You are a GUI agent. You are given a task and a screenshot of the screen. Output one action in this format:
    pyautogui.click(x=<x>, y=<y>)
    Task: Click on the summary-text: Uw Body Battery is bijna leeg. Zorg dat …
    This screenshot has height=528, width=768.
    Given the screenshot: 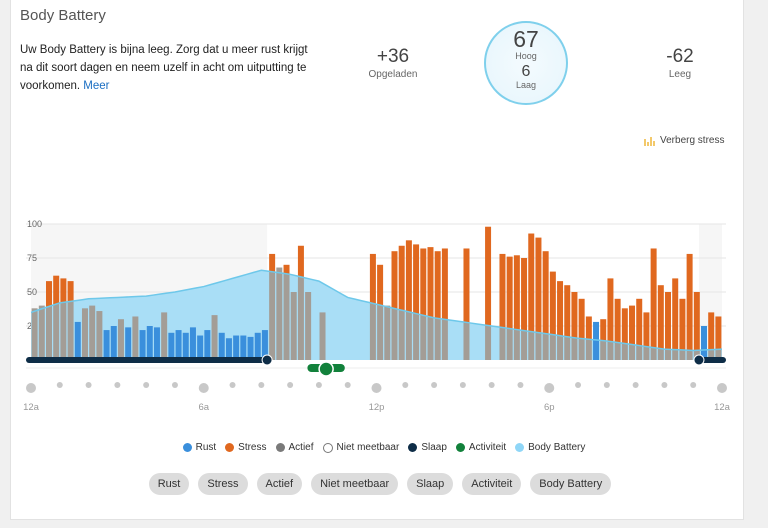 What is the action you would take?
    pyautogui.click(x=164, y=68)
    